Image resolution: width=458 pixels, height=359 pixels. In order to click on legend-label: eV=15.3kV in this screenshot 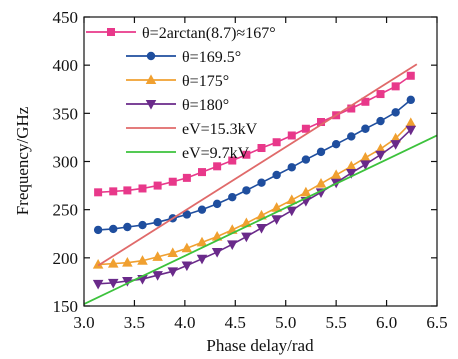, I will do `click(220, 129)`.